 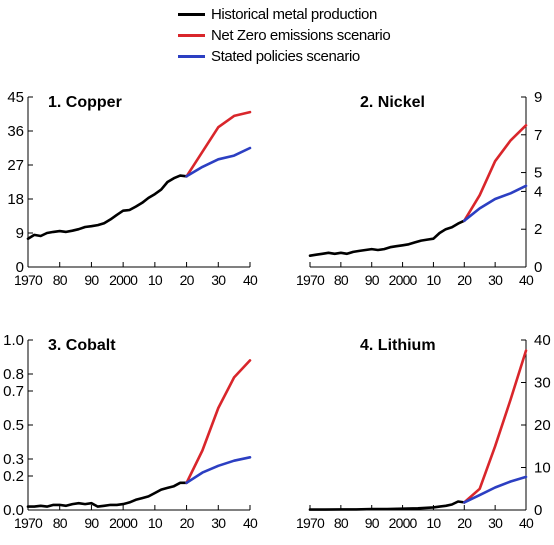 I want to click on legend-item-stated-policies: Stated policies scenario, so click(x=308, y=56).